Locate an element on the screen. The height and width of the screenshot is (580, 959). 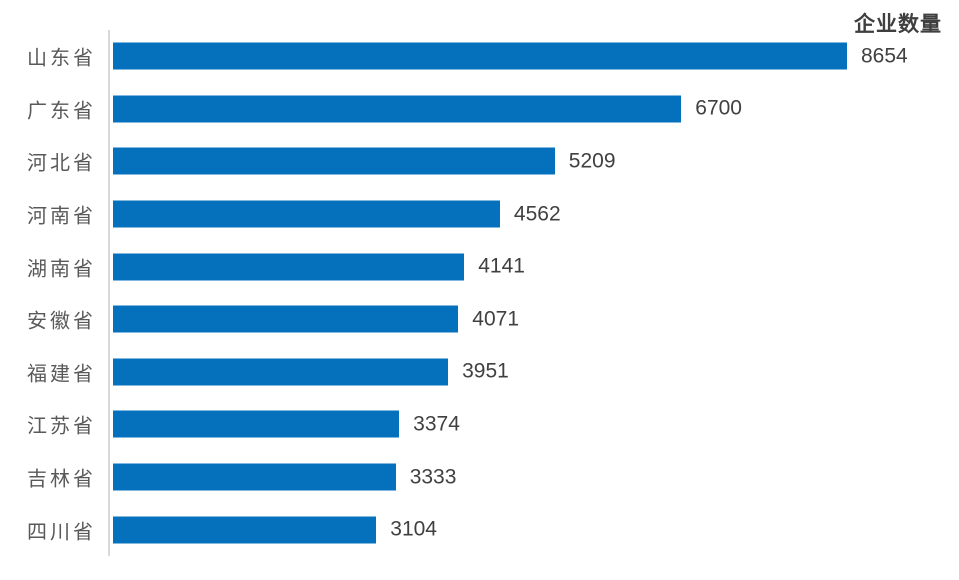
bar-row: 广东省 6700 is located at coordinates (479, 109).